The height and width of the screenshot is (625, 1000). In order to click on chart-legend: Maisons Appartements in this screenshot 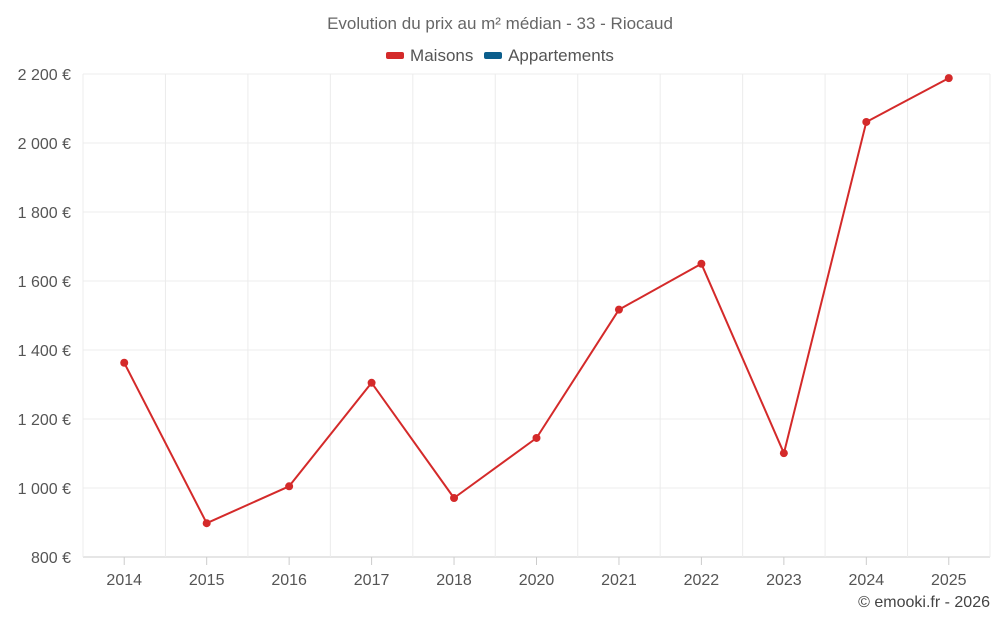, I will do `click(500, 55)`.